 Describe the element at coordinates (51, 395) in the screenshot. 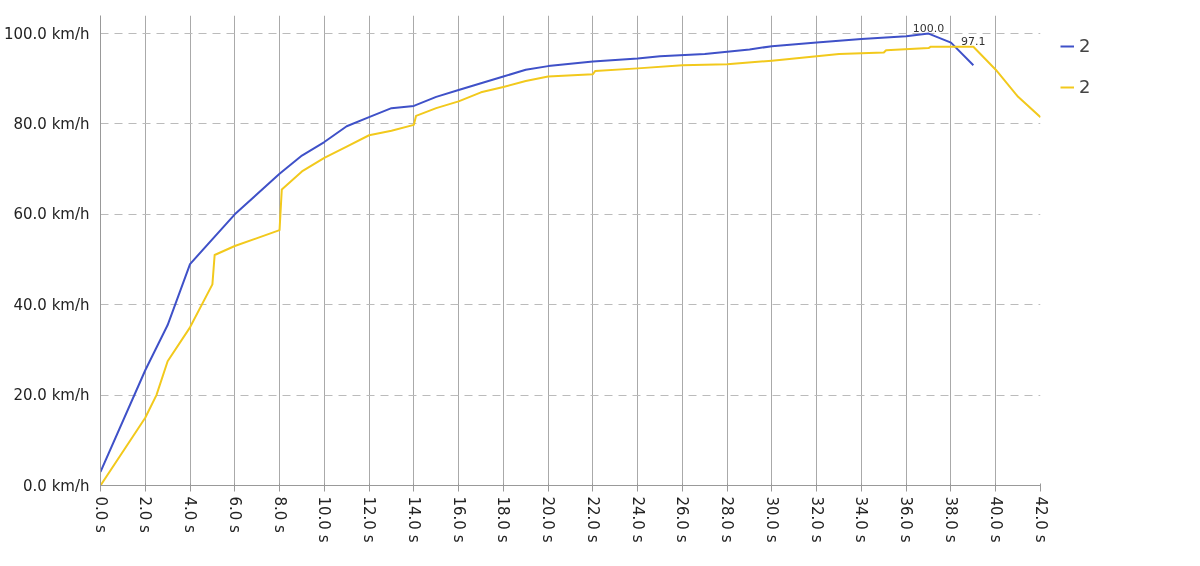

I see `y-tick-label: 20.0 km/h` at that location.